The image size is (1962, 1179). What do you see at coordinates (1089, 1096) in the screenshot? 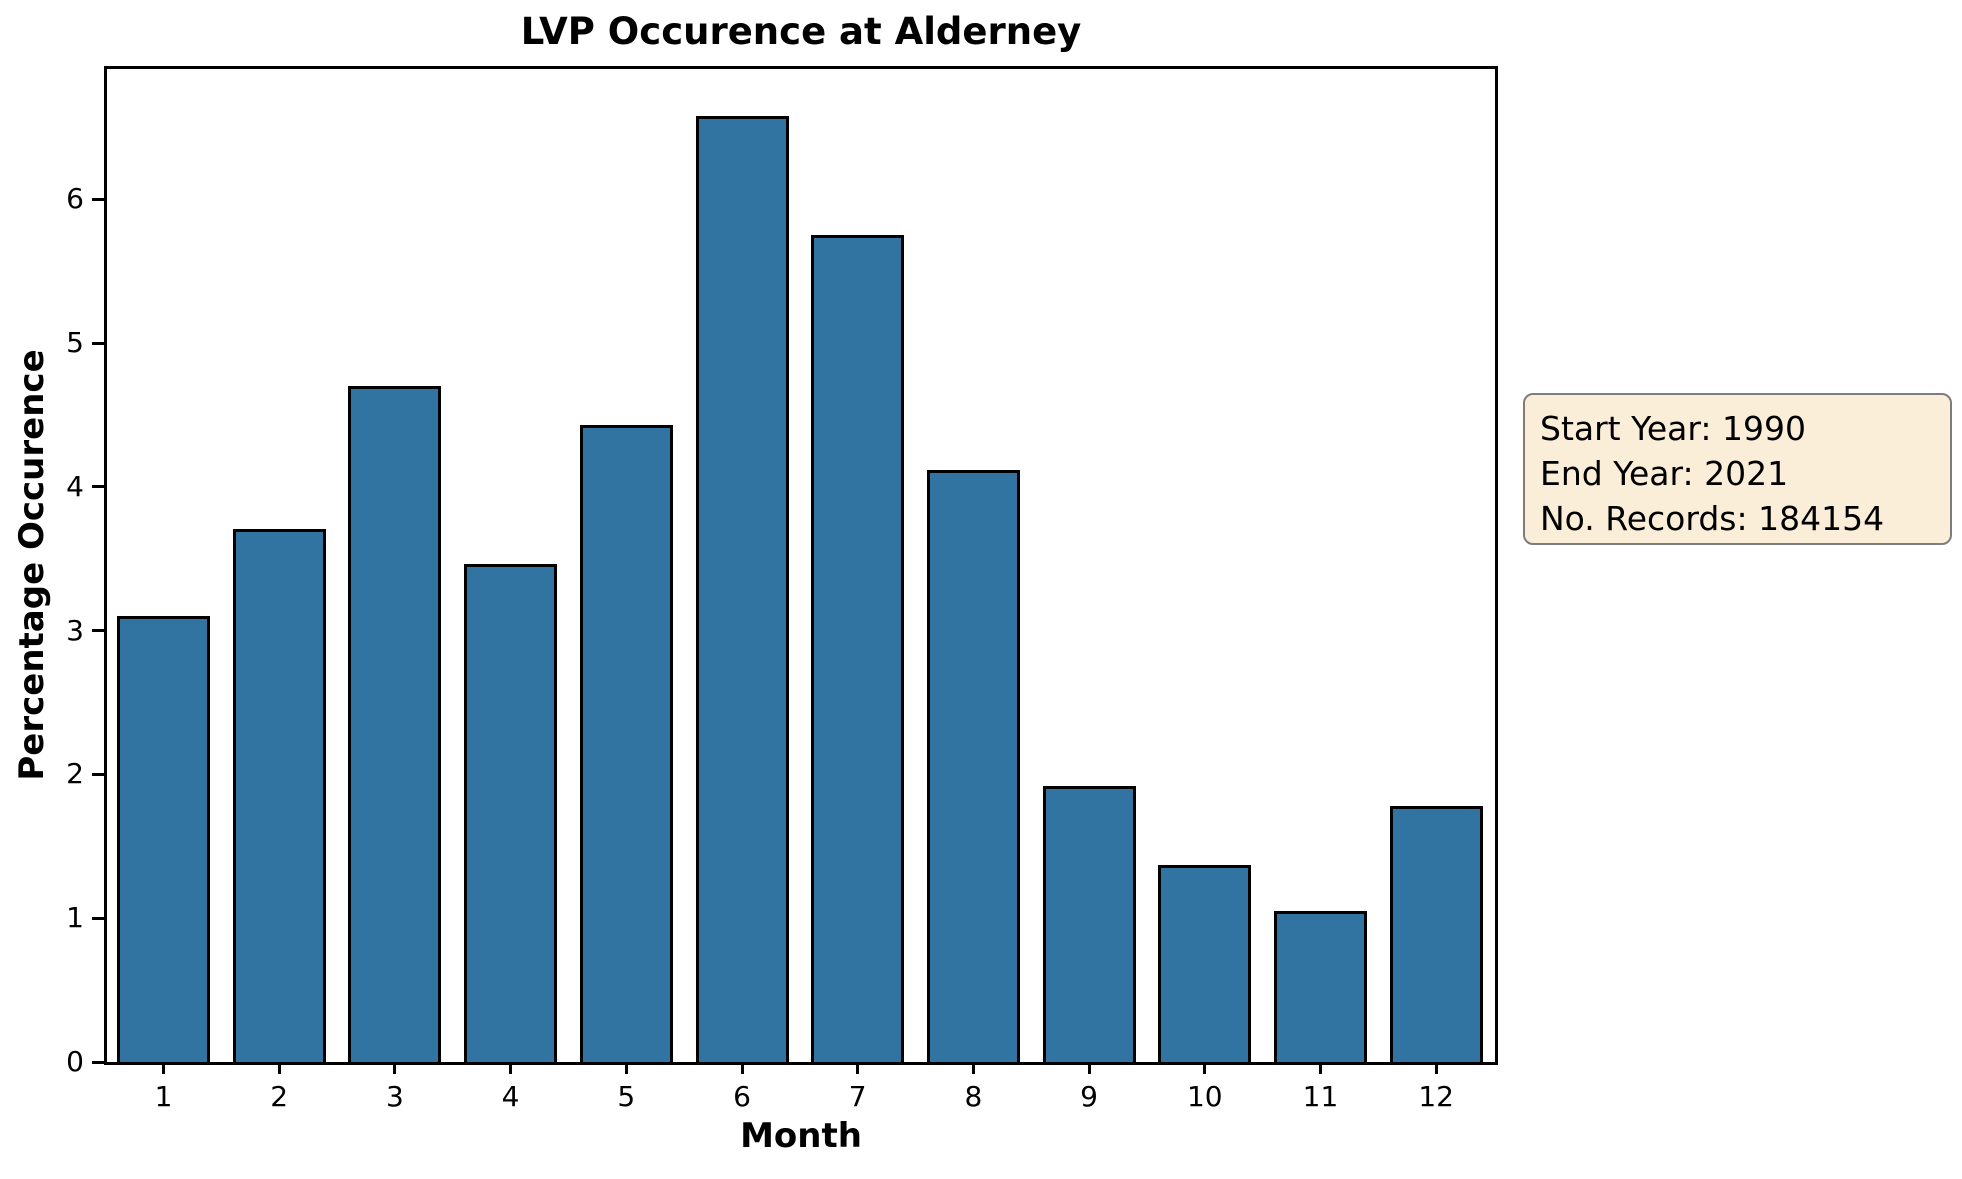
I see `x-tick-label-9: 9` at bounding box center [1089, 1096].